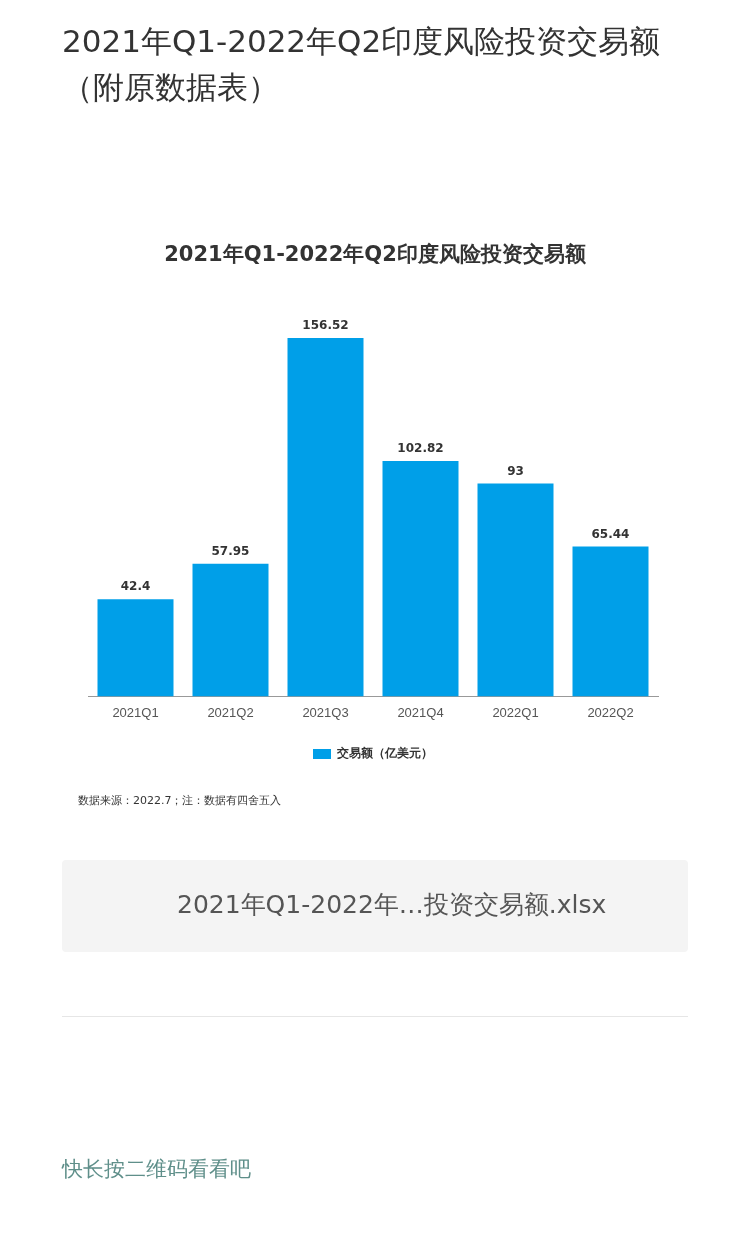 This screenshot has height=1256, width=750. Describe the element at coordinates (420, 448) in the screenshot. I see `data-label: 102.82` at that location.